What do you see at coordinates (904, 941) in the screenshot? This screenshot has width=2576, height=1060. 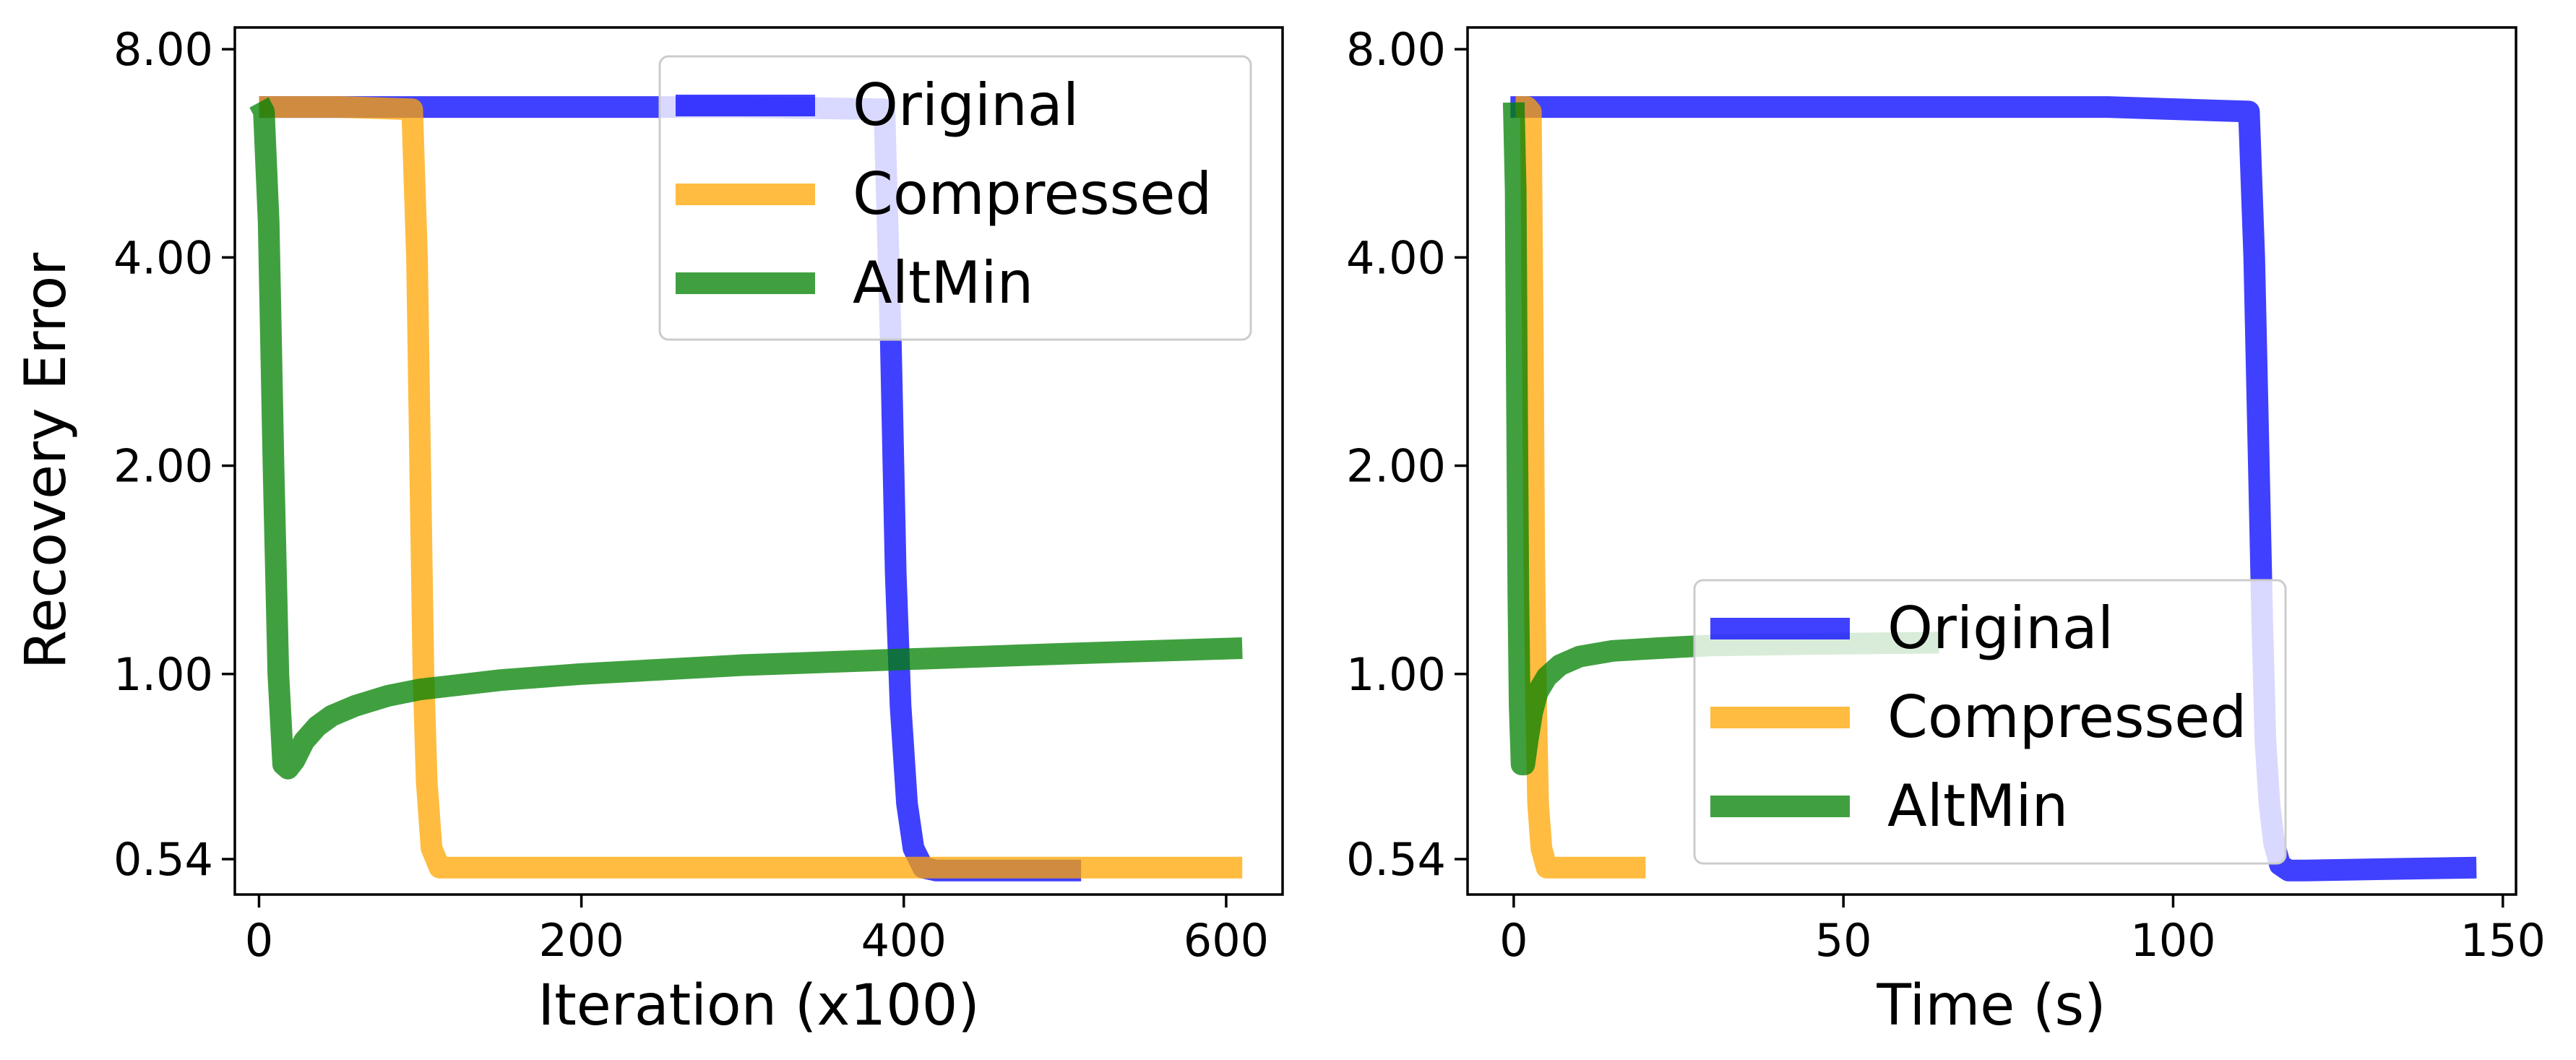 I see `x-tick-label: 400` at bounding box center [904, 941].